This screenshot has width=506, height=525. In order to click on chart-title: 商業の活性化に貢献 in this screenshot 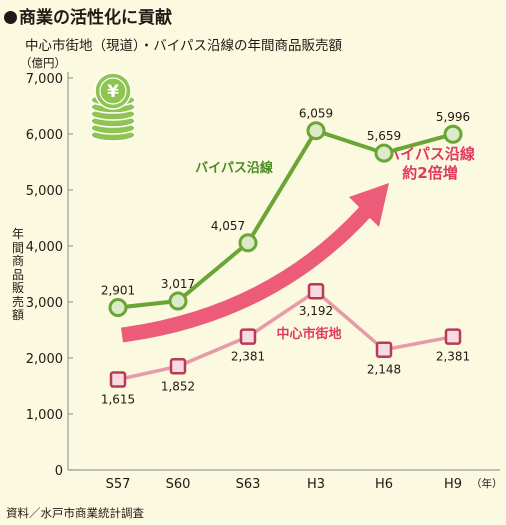, I will do `click(88, 15)`.